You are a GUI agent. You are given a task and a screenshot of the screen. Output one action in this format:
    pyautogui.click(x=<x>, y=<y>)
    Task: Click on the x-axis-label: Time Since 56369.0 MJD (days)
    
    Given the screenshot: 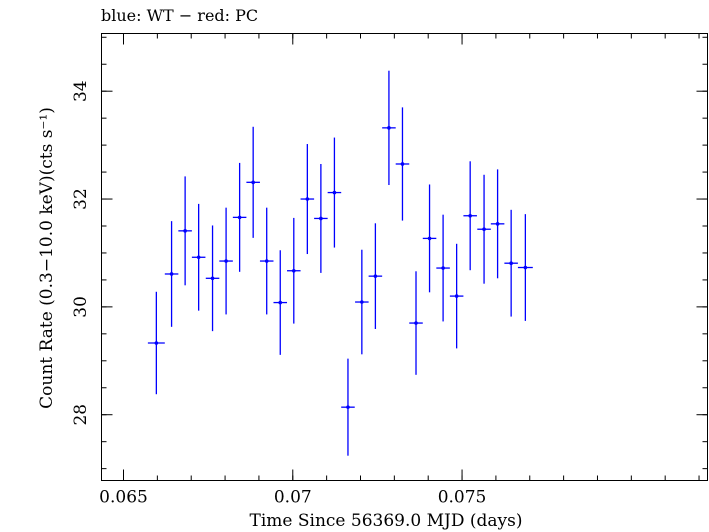 What is the action you would take?
    pyautogui.click(x=386, y=521)
    